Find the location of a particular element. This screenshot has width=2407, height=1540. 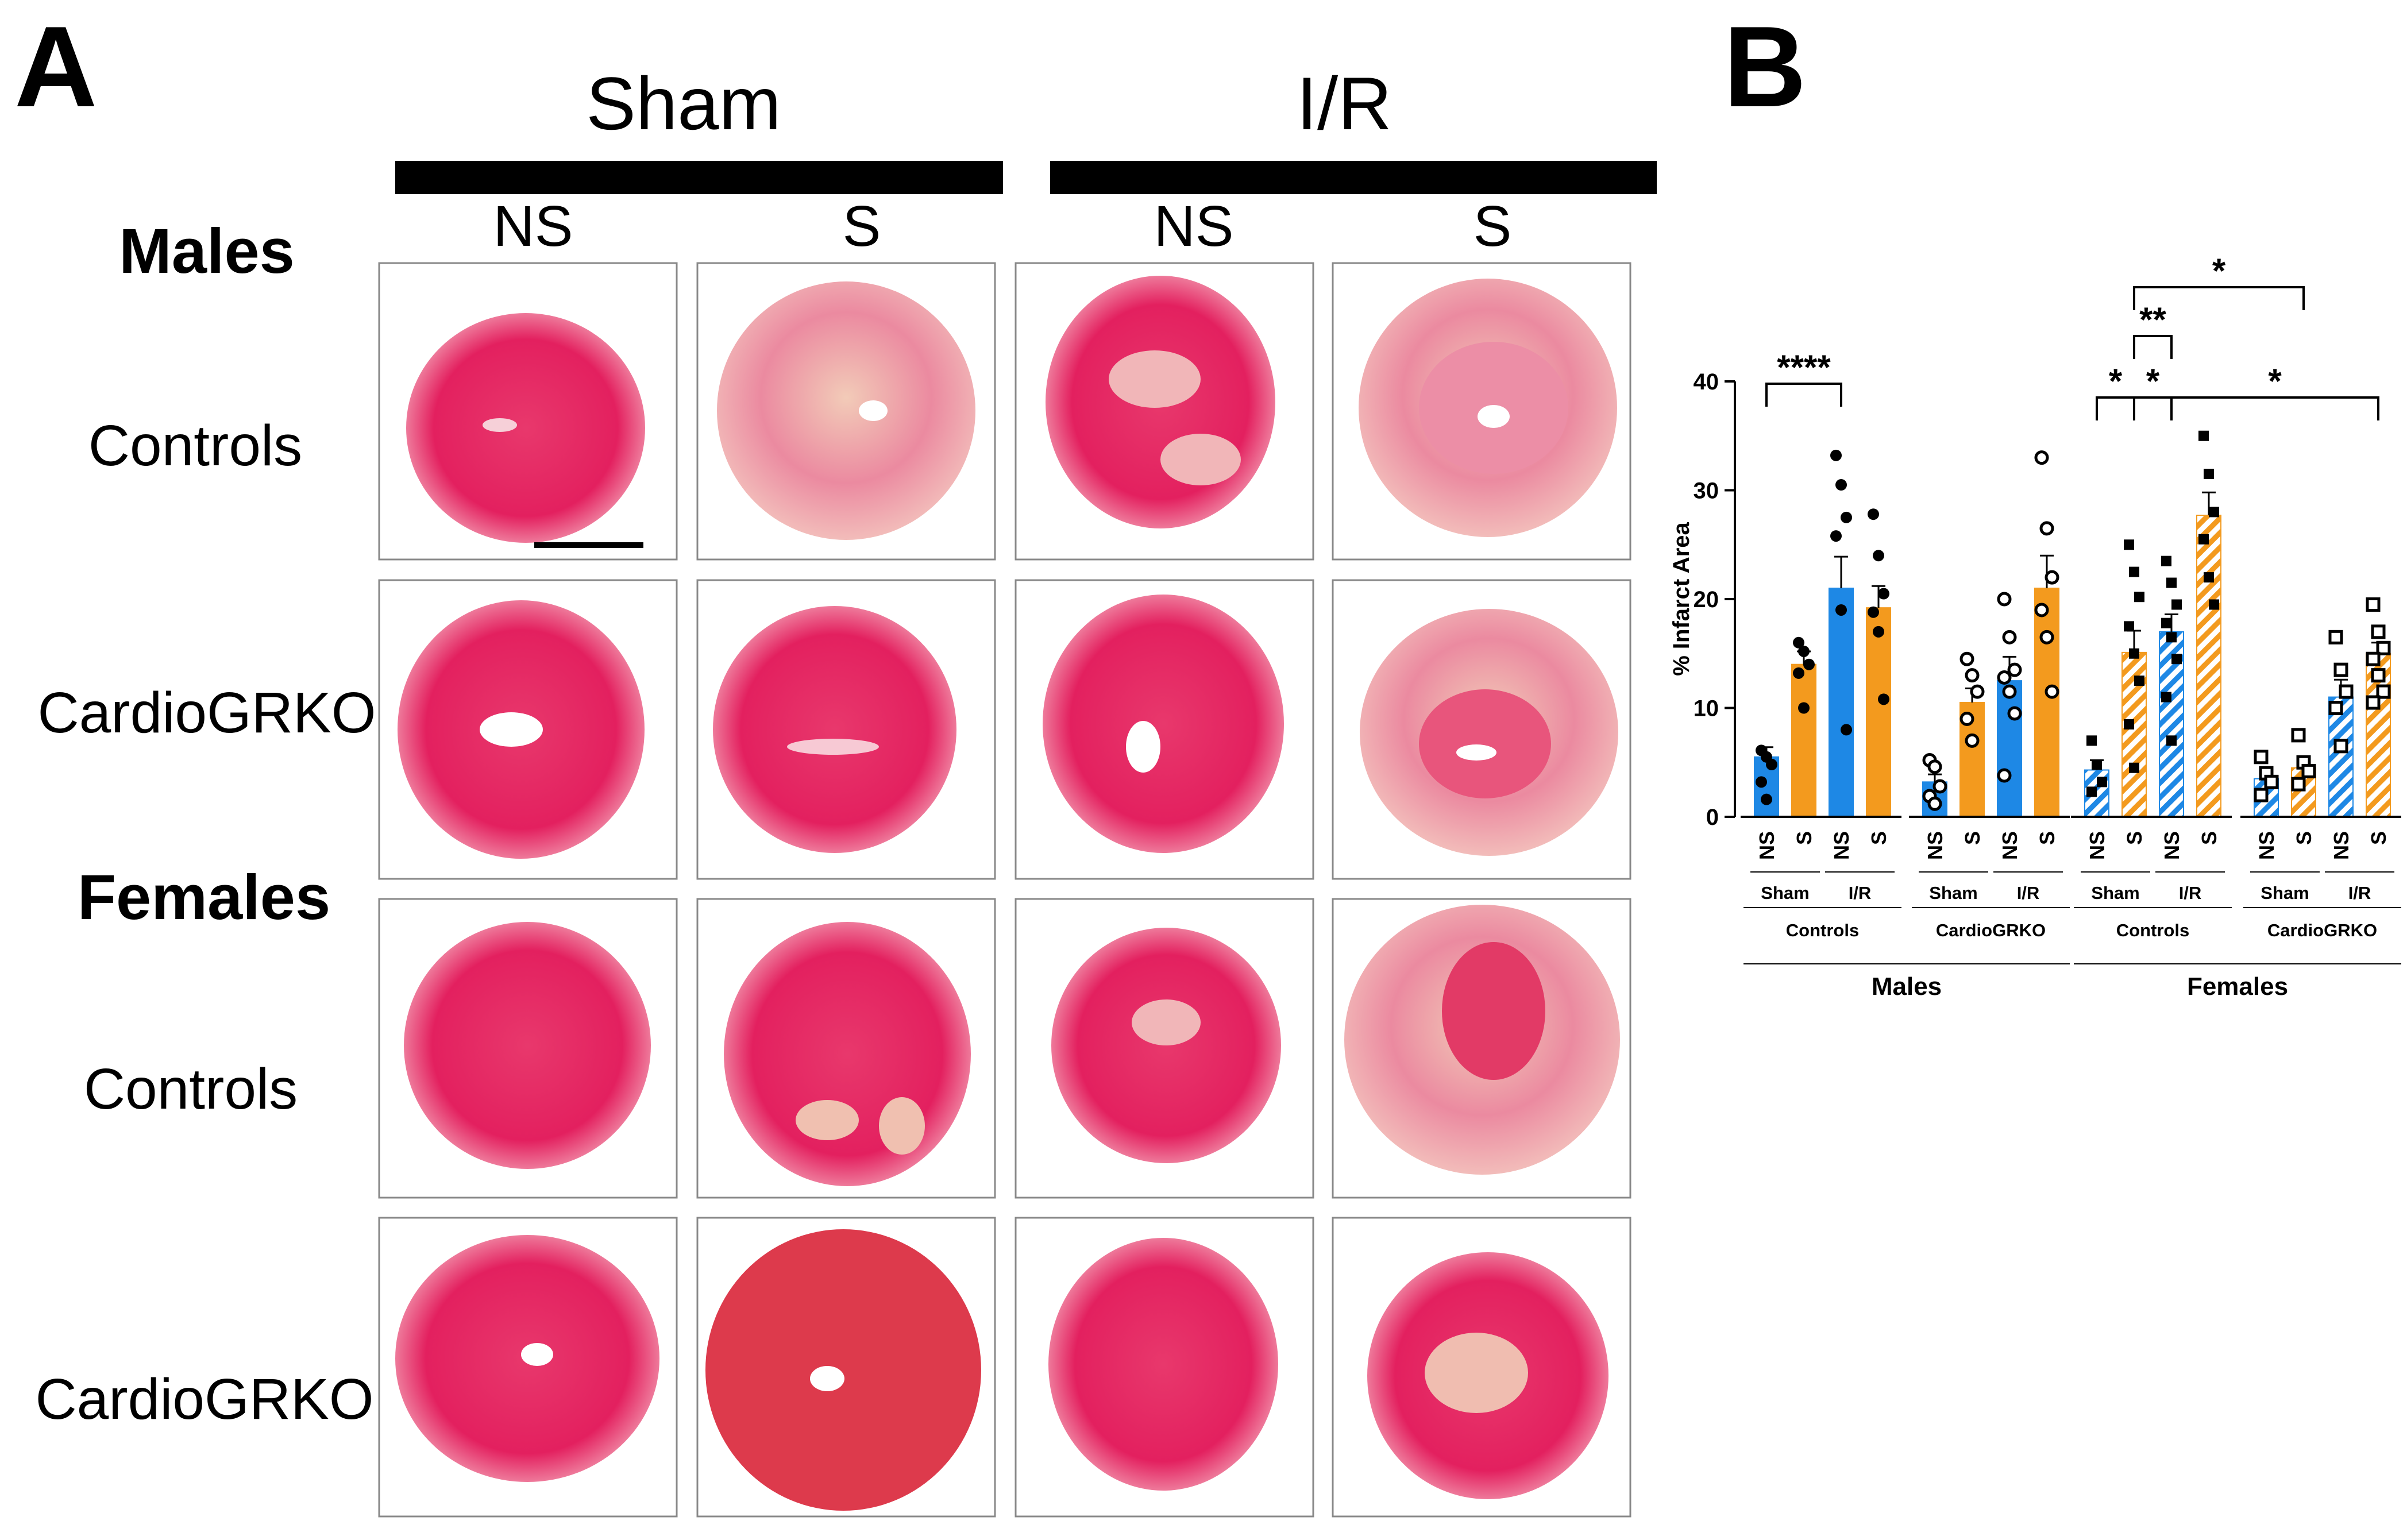

significance-label: **** is located at coordinates (1804, 367).